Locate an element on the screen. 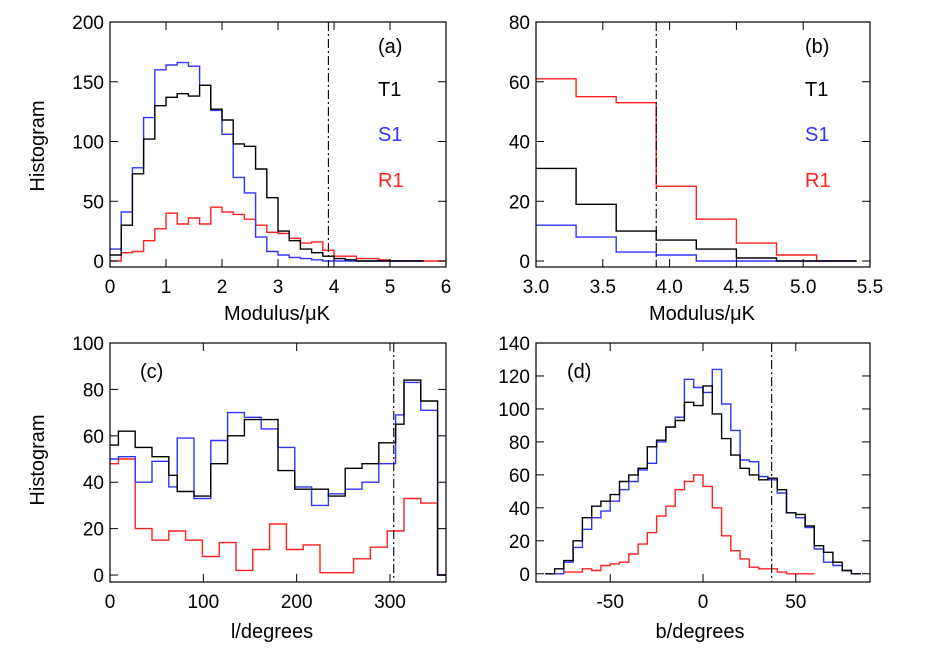  series-r1-b is located at coordinates (696, 170).